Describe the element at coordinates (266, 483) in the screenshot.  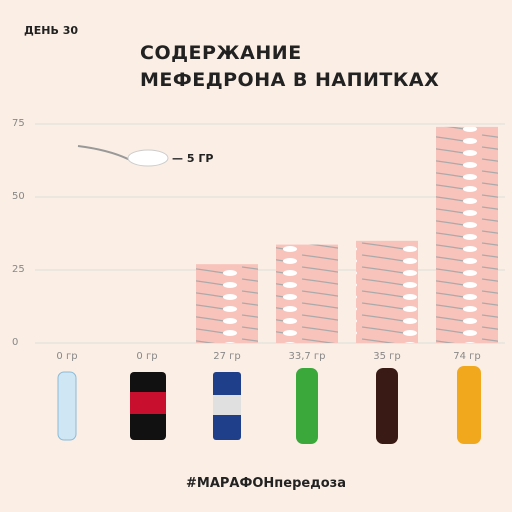
I see `hashtag: #МАРАФОНпередоза` at that location.